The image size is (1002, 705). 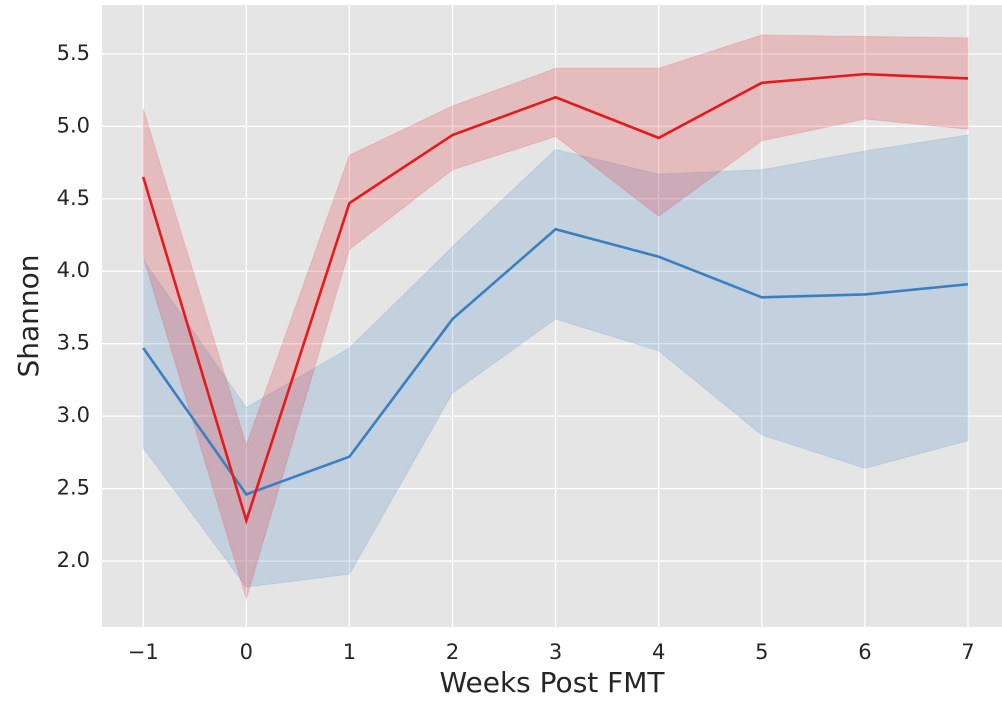 What do you see at coordinates (552, 682) in the screenshot?
I see `x-axis-label: Weeks Post FMT` at bounding box center [552, 682].